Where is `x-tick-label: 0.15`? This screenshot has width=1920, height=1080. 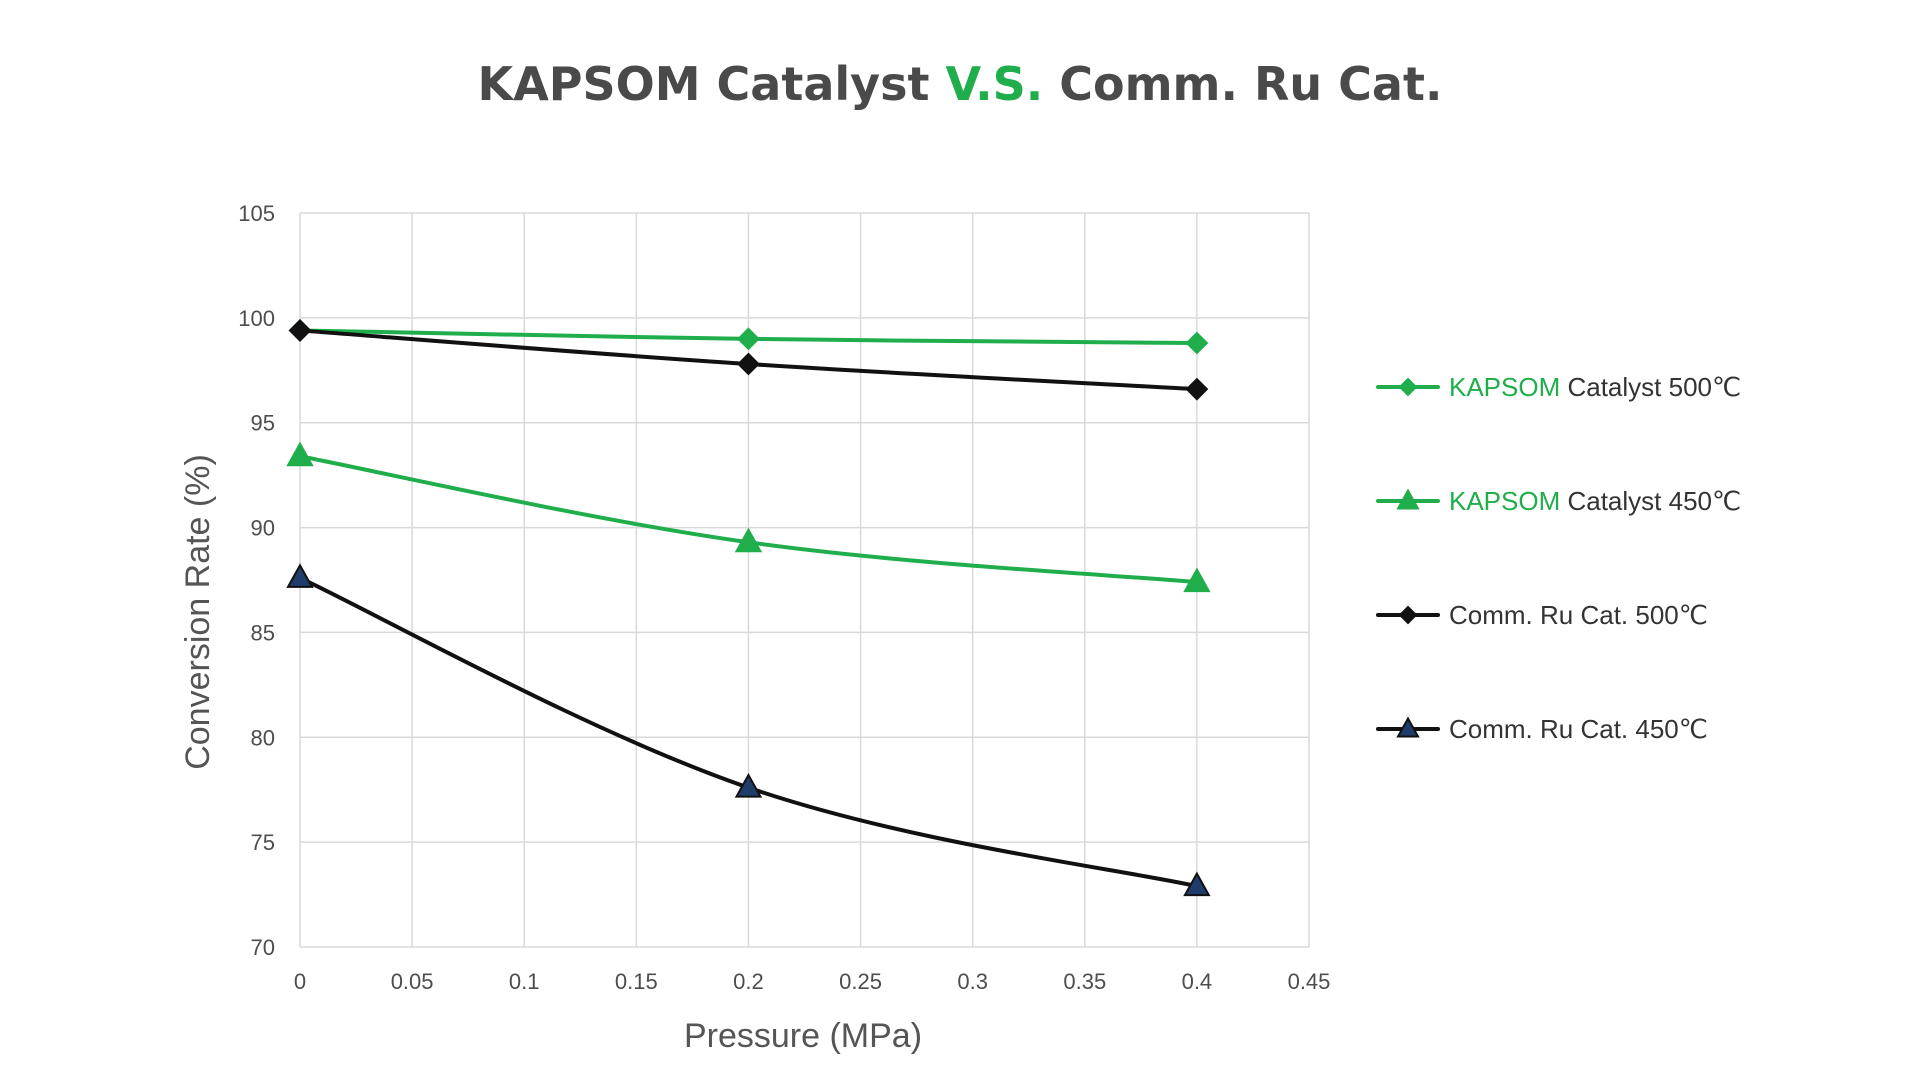
x-tick-label: 0.15 is located at coordinates (636, 981).